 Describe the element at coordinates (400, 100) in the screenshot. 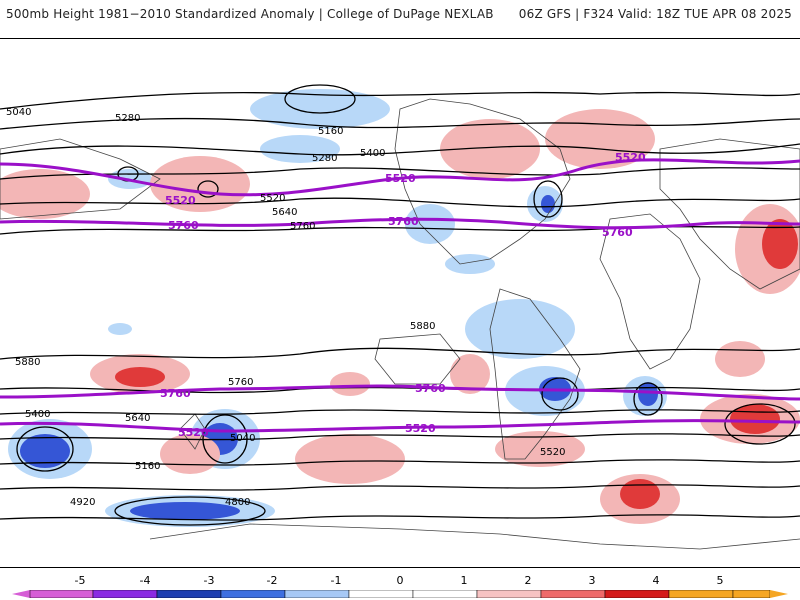

I see `contour-5040-north` at that location.